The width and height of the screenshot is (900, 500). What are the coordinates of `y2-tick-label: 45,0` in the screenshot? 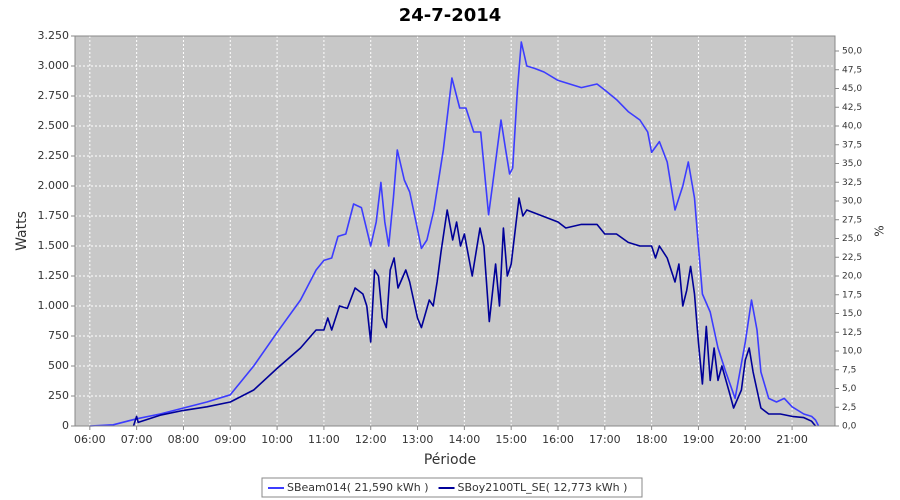 It's located at (852, 89).